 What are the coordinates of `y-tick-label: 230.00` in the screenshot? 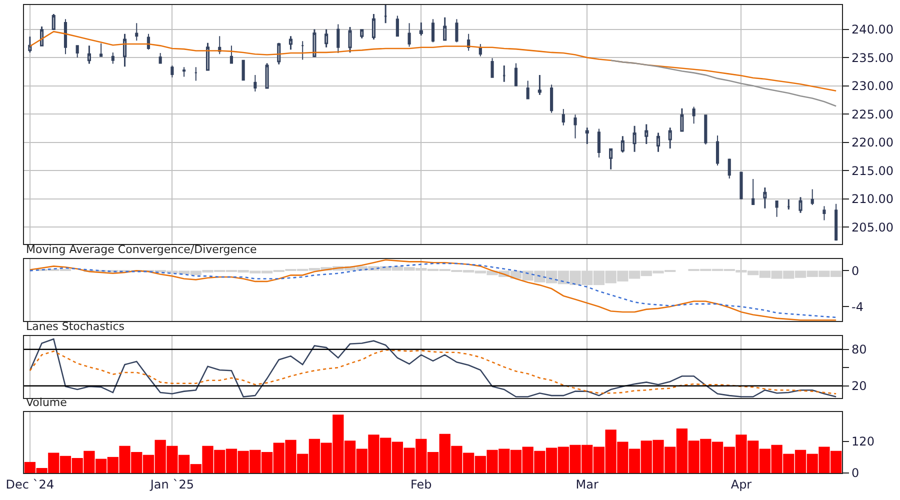 It's located at (873, 86).